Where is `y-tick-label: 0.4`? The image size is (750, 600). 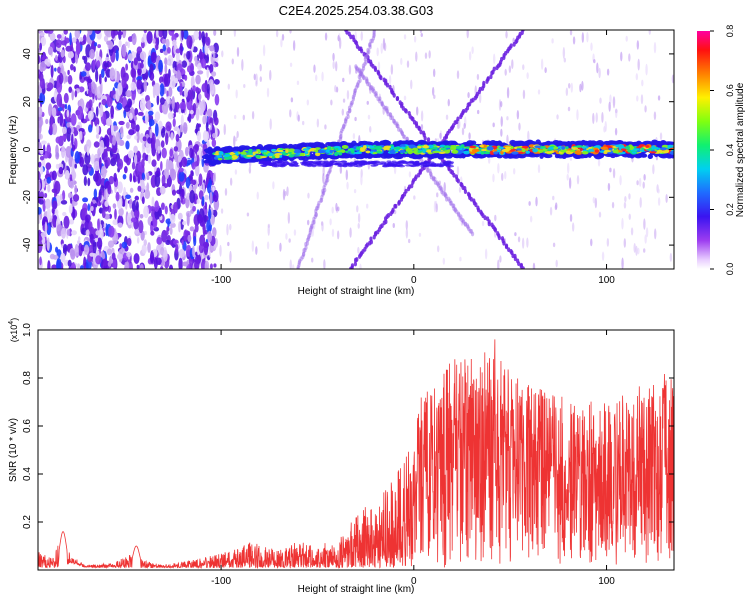
y-tick-label: 0.4 is located at coordinates (27, 474).